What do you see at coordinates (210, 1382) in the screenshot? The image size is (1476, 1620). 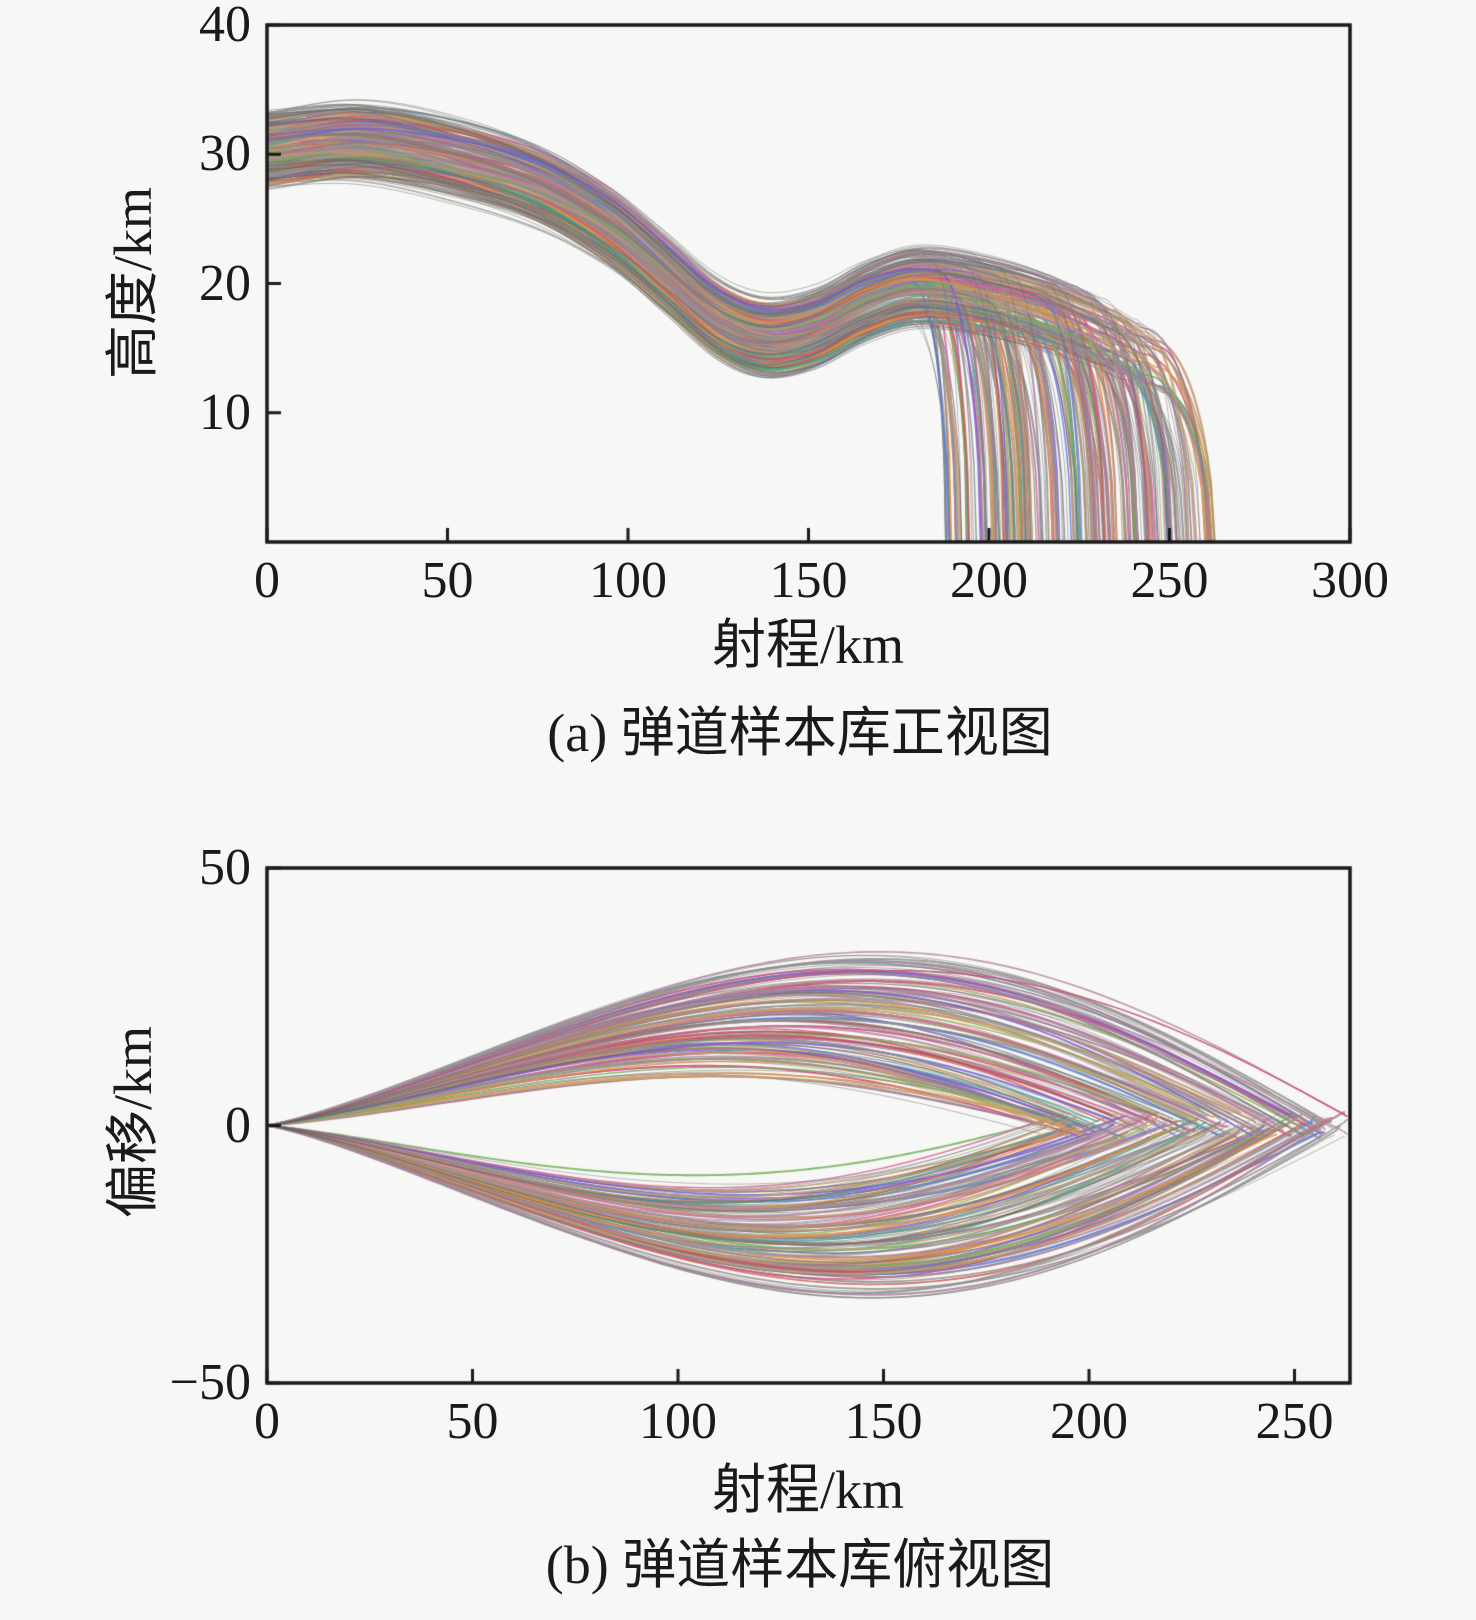 I see `chart-b-ytick--50: −50` at bounding box center [210, 1382].